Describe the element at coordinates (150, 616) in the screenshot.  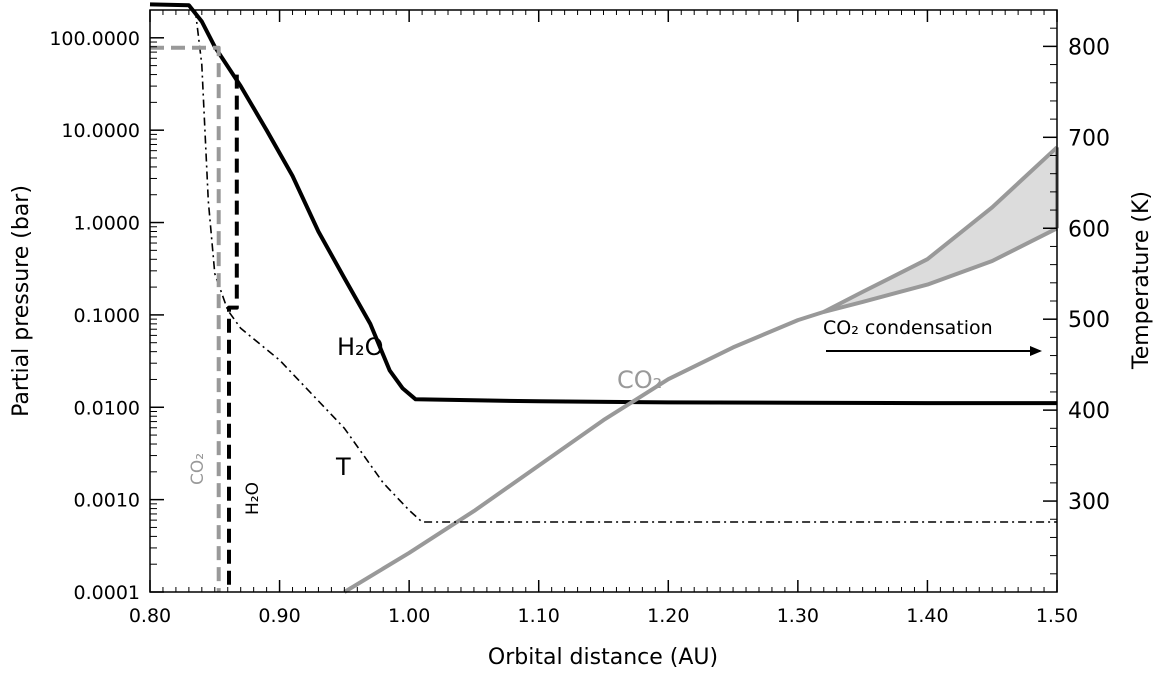
I see `x-tick-label: 0.80` at that location.